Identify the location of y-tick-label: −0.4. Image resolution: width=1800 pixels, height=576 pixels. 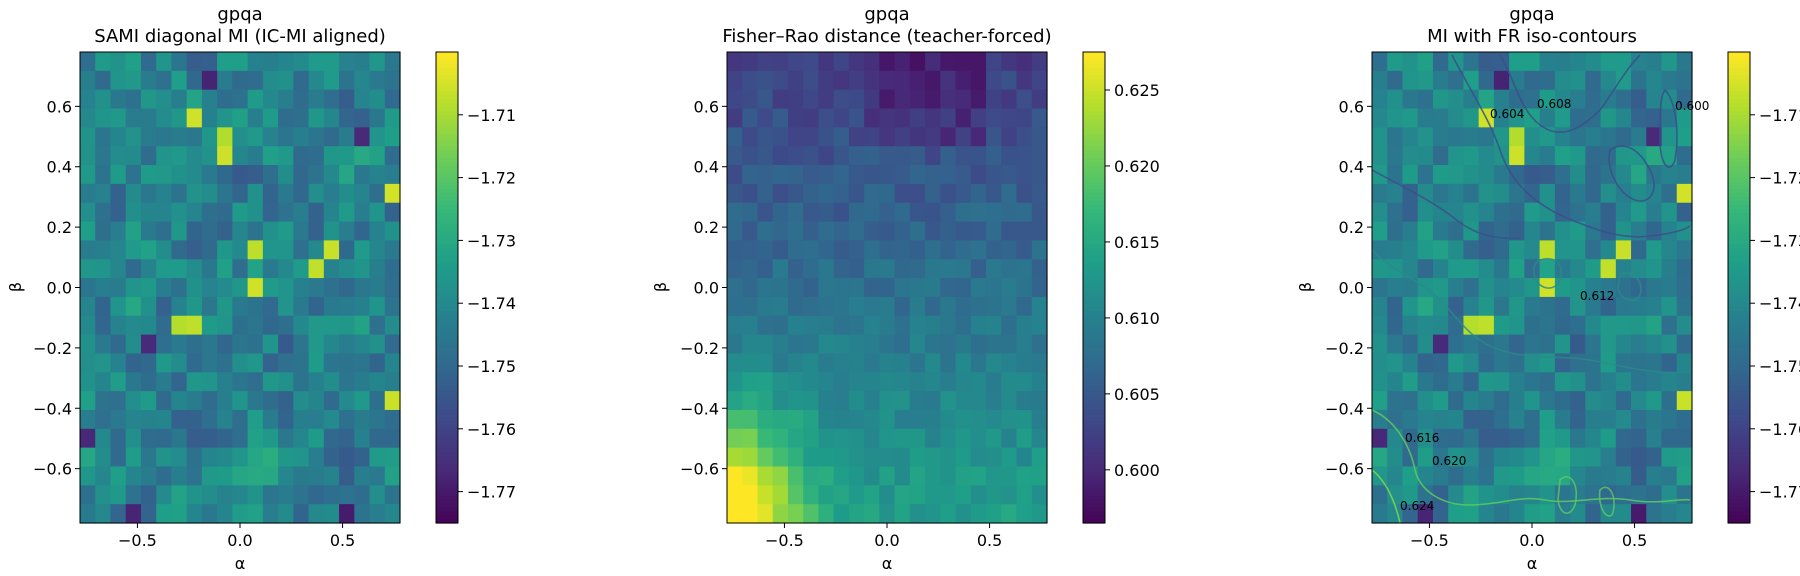
(52, 408).